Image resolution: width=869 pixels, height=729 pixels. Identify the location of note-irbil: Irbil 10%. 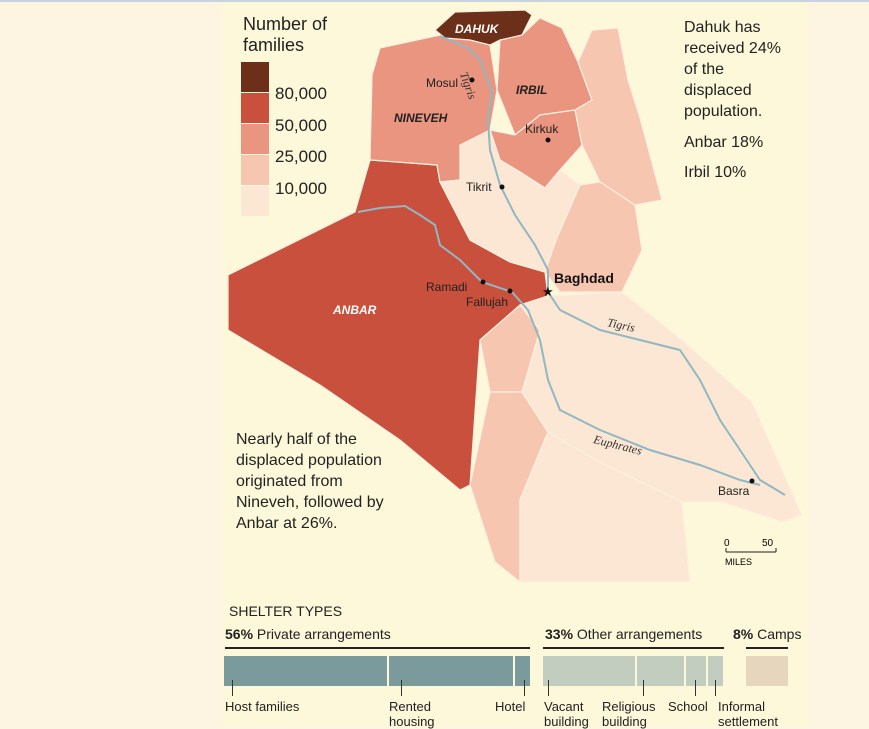
(715, 172).